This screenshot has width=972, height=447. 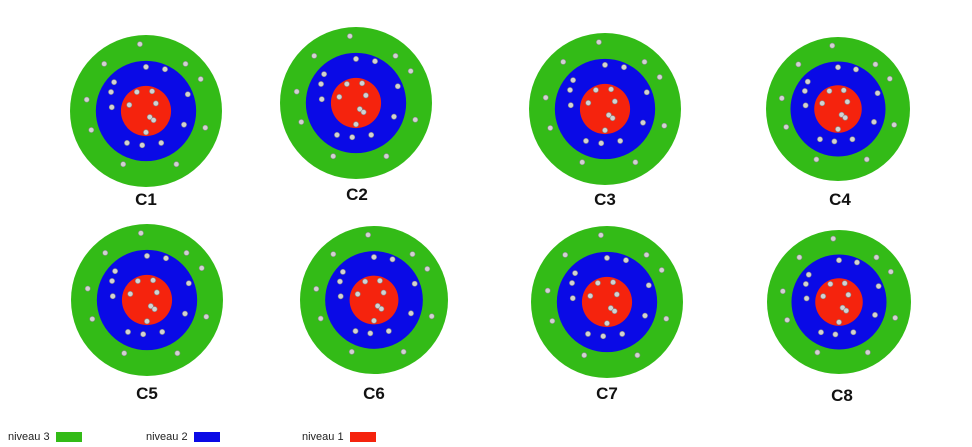 I want to click on legend-label: niveau 3, so click(x=29, y=437).